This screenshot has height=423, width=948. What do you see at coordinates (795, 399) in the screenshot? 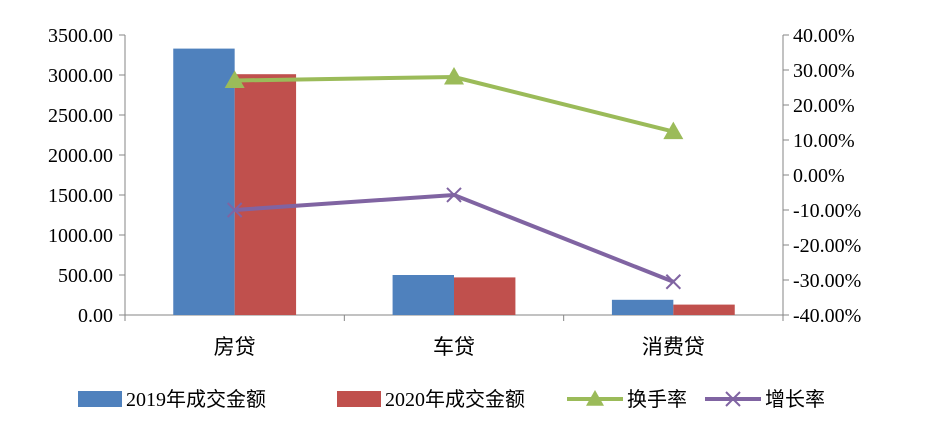
I see `legend-label: 增长率` at bounding box center [795, 399].